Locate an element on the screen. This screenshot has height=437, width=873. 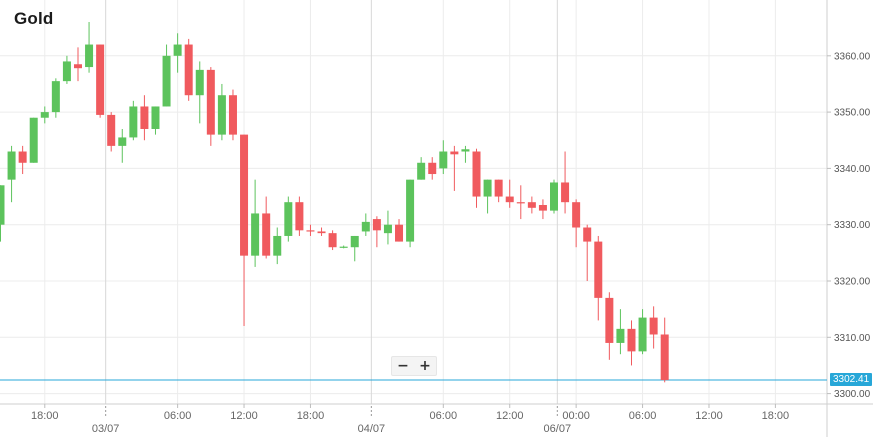
date-label: 04/07 is located at coordinates (372, 429).